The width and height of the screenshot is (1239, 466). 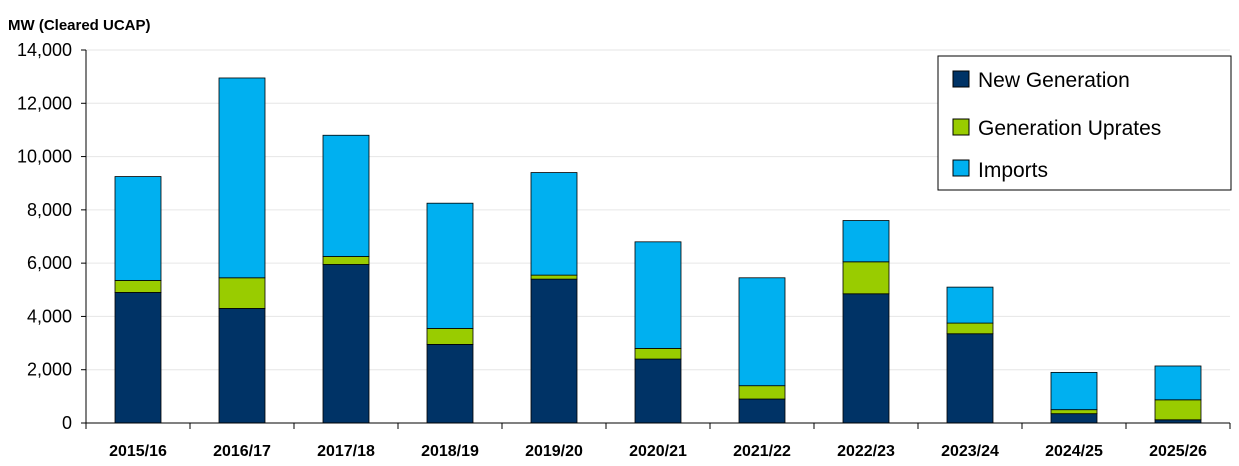 I want to click on x-tick-label: 2020/21, so click(x=658, y=451).